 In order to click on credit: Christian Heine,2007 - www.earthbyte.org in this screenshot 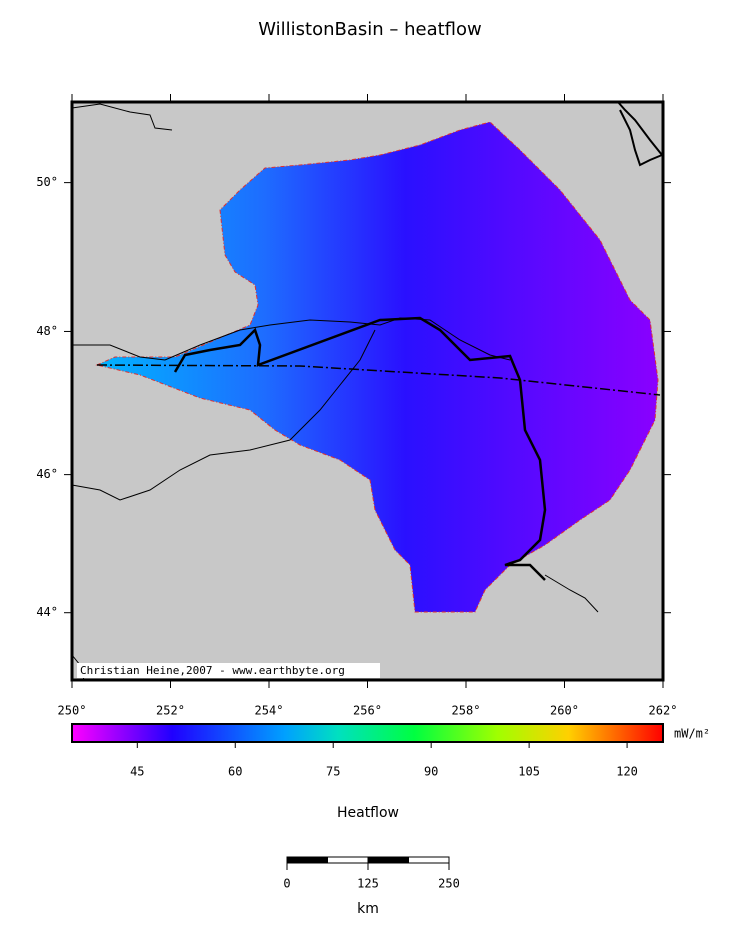, I will do `click(212, 670)`.